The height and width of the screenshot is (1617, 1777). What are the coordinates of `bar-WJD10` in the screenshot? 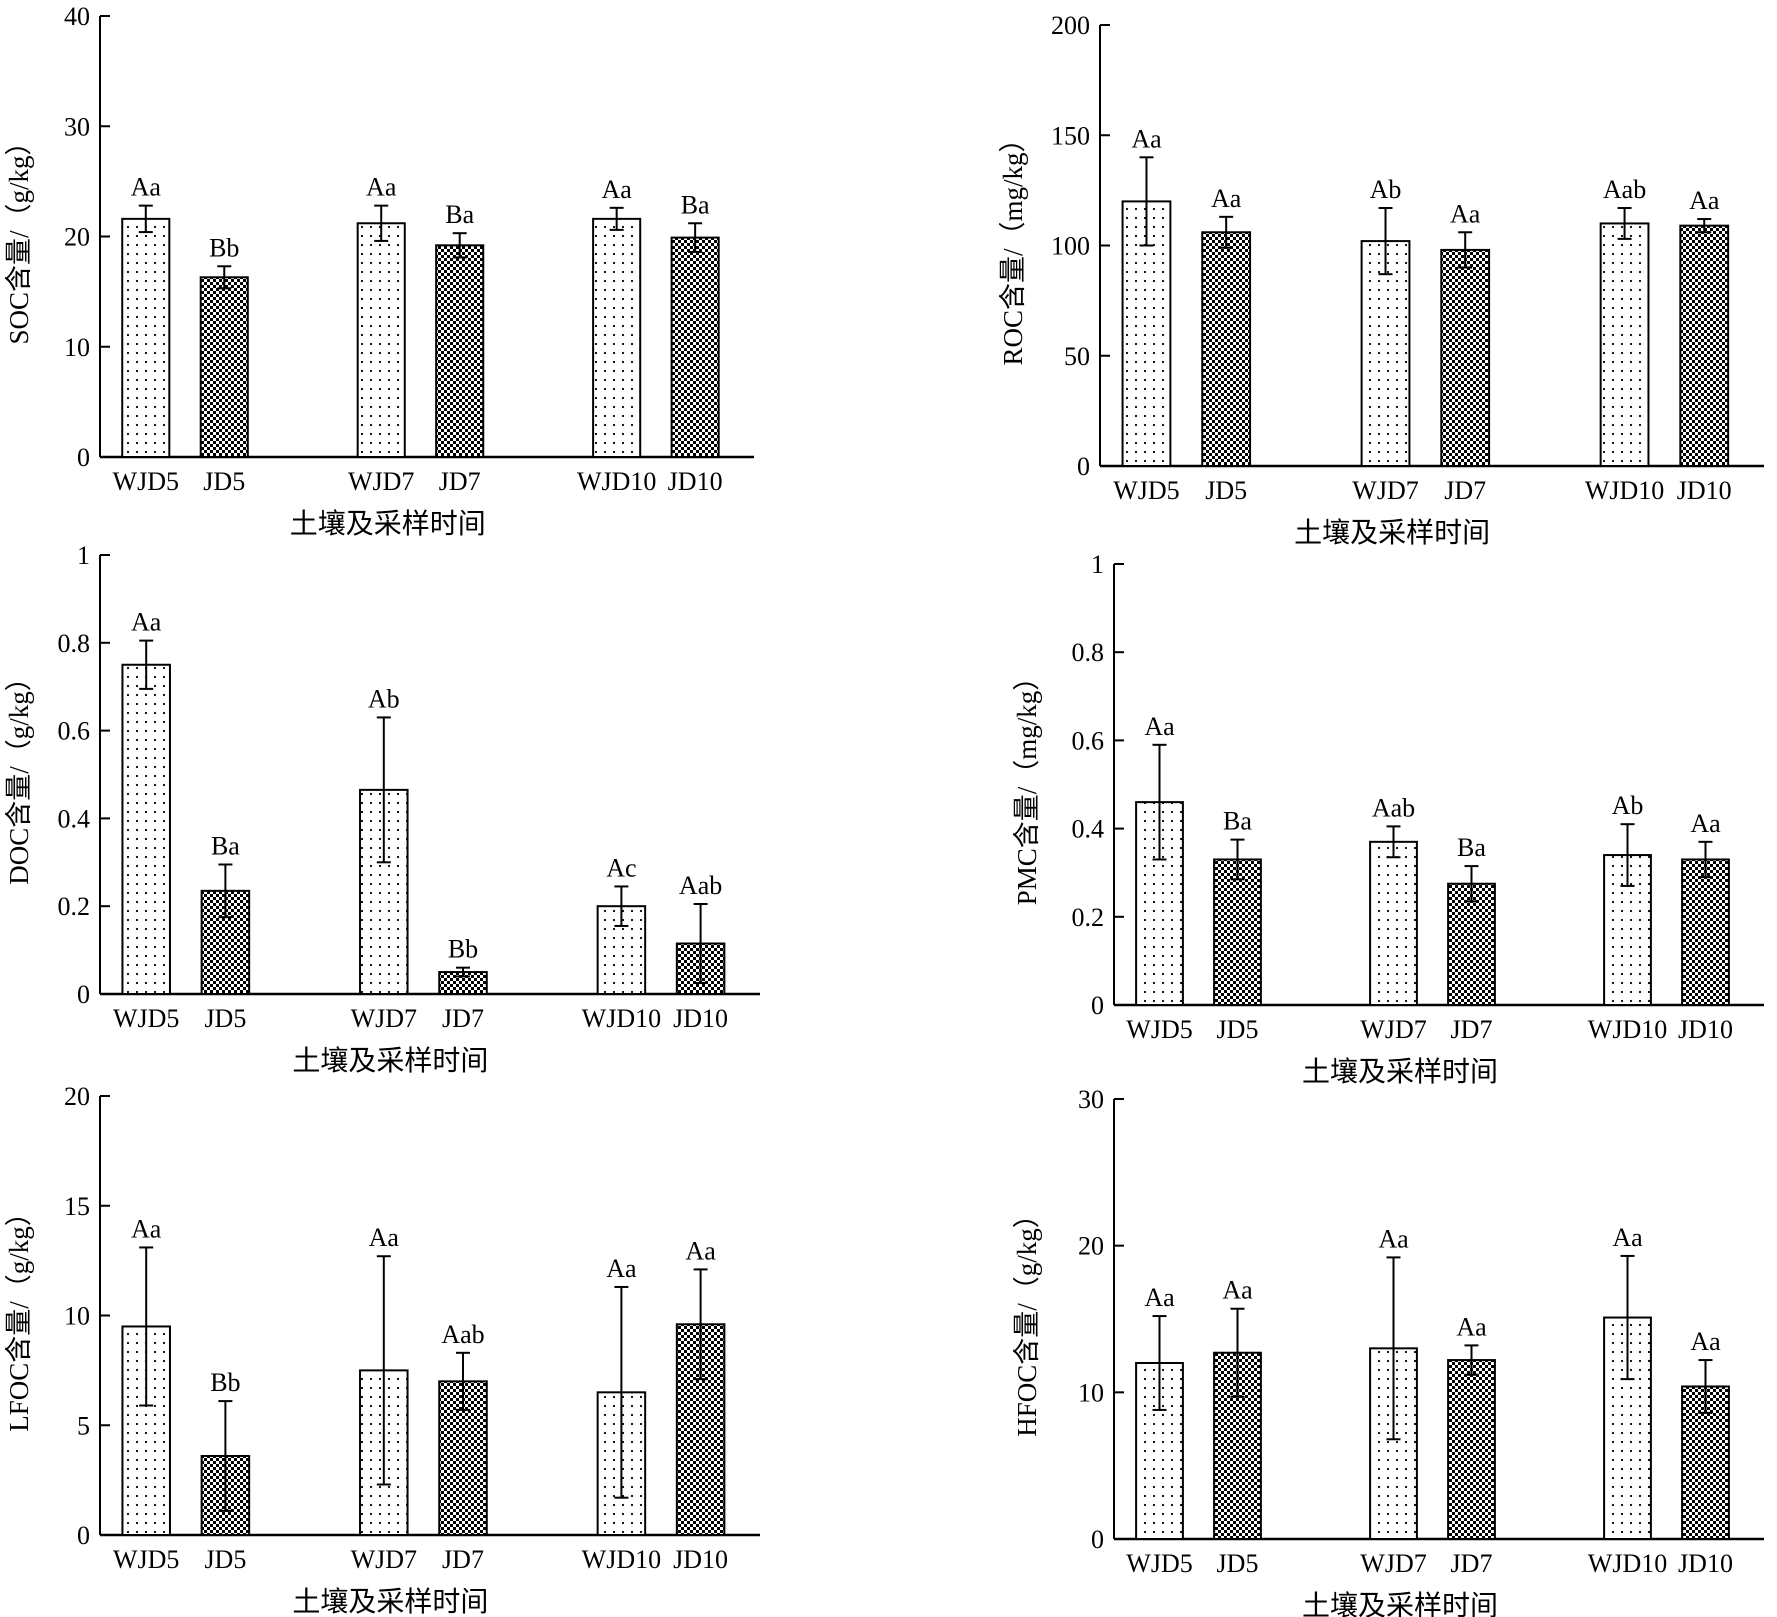 It's located at (617, 337).